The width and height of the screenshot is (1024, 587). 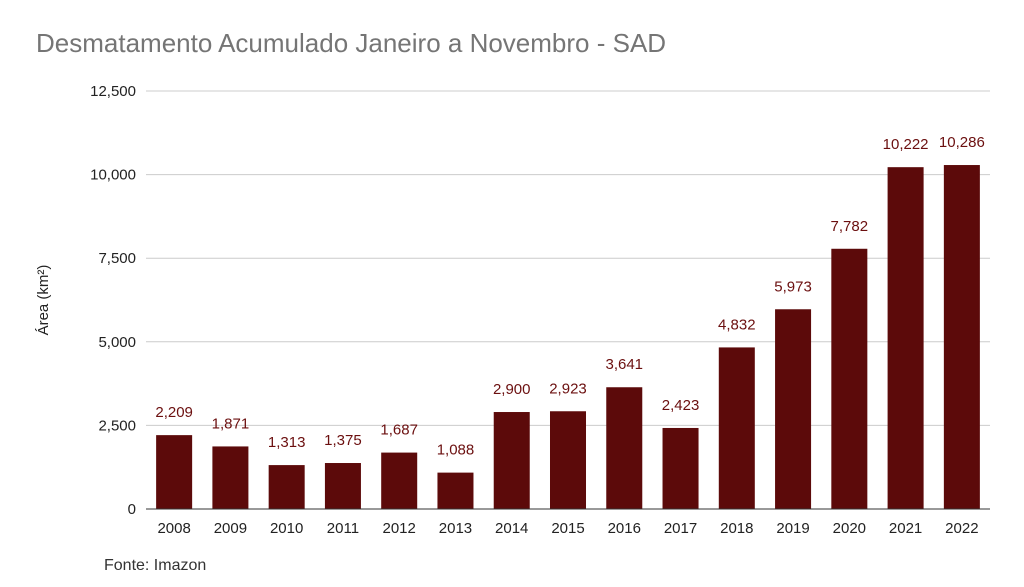 What do you see at coordinates (568, 460) in the screenshot?
I see `bar-2015` at bounding box center [568, 460].